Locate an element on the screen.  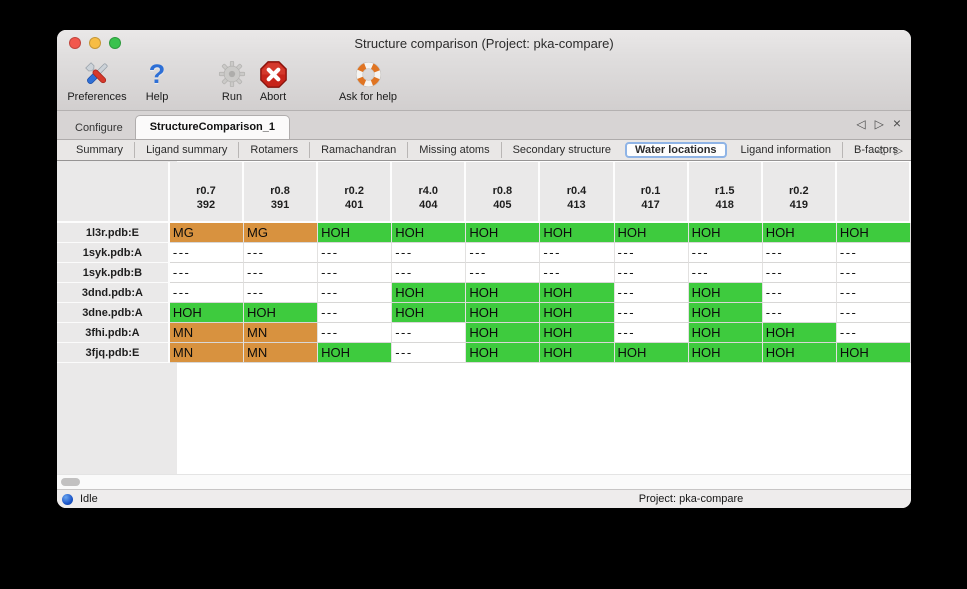
tab-scroll-right-icon: ▷ is located at coordinates (879, 124).